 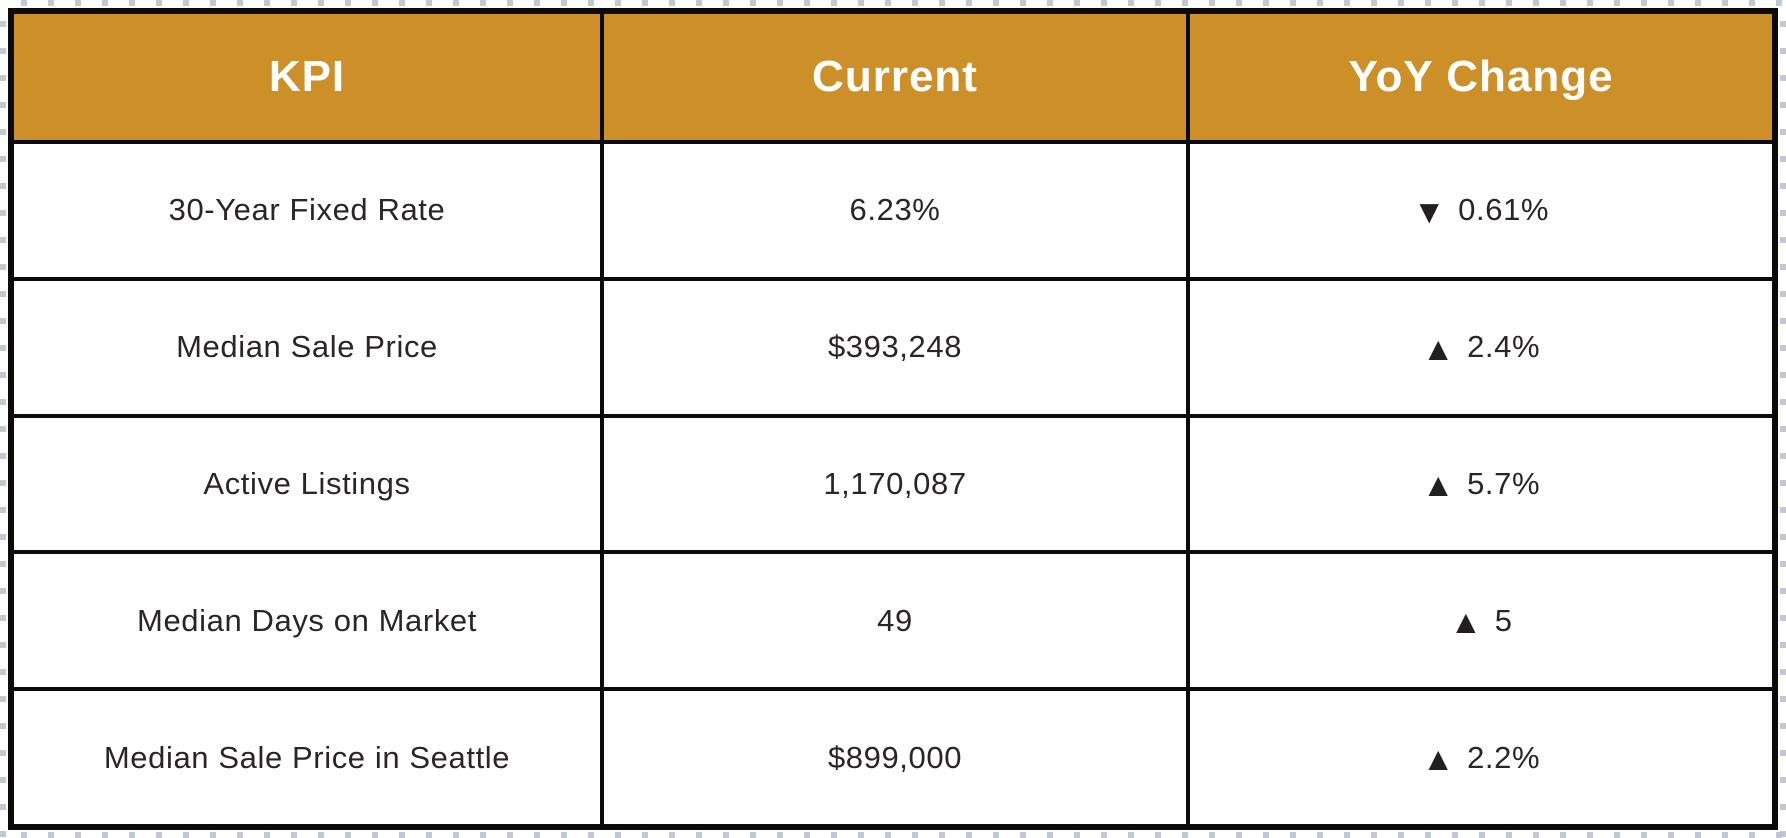 I want to click on yoy-value: 2.4%, so click(x=1504, y=347).